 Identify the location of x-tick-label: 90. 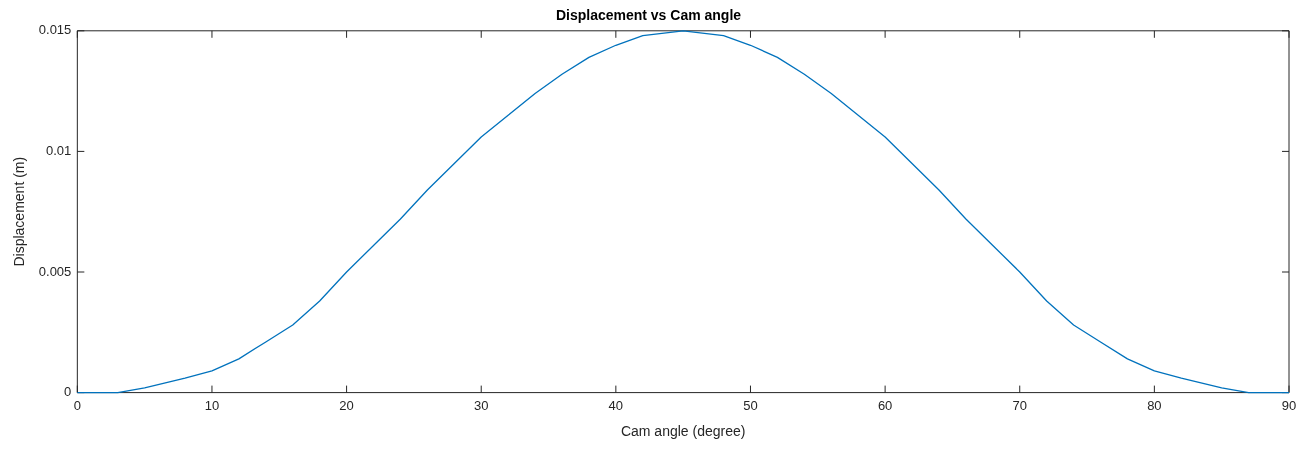
(1289, 405).